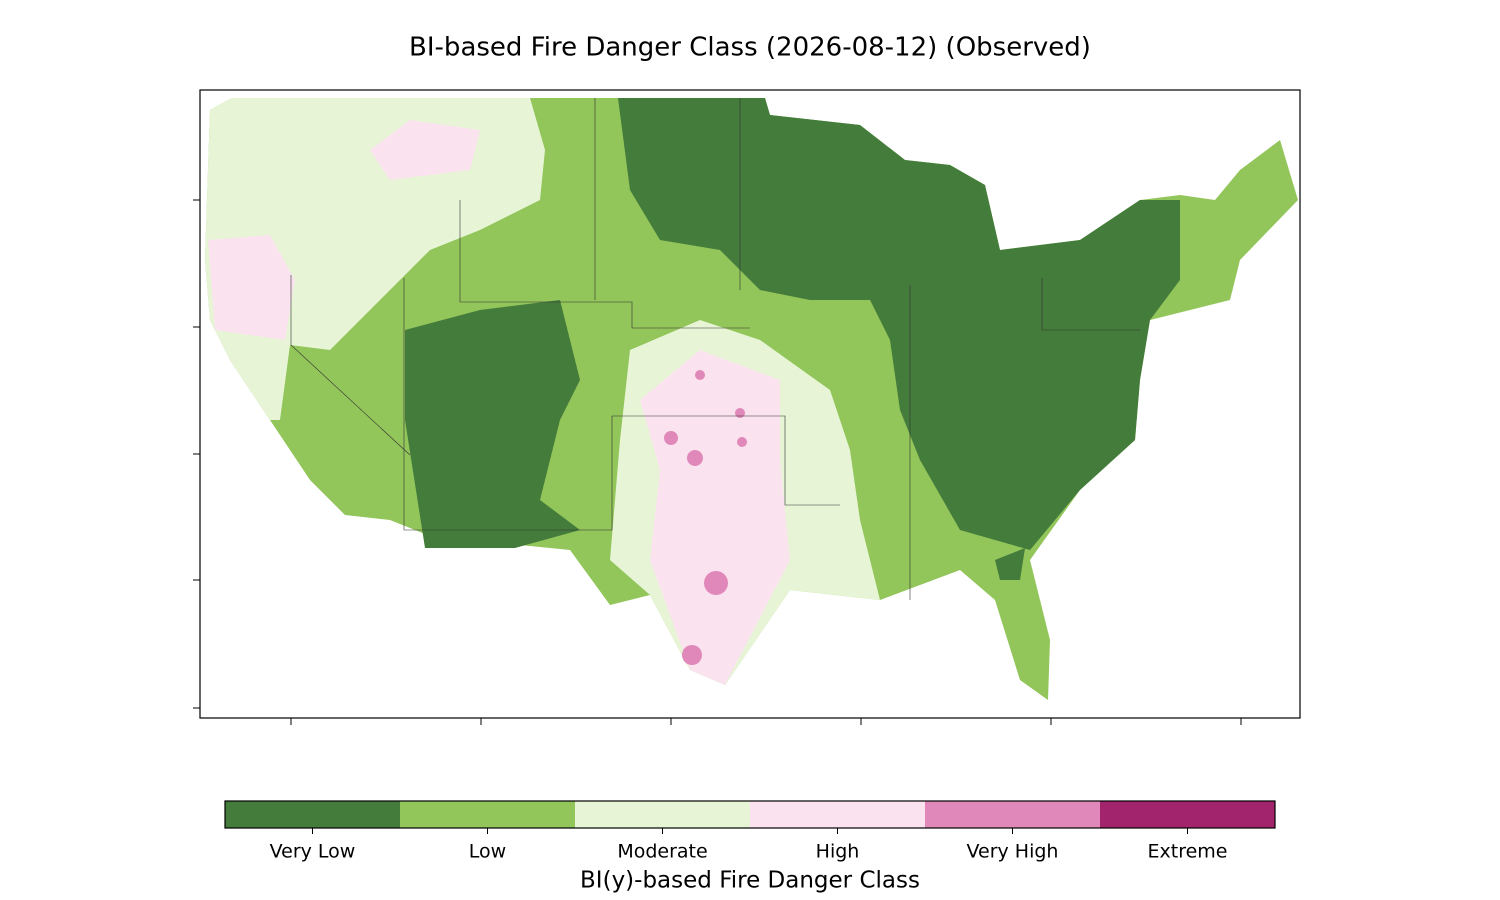 Image resolution: width=1500 pixels, height=900 pixels. I want to click on colorbar-tick-label: Low, so click(487, 852).